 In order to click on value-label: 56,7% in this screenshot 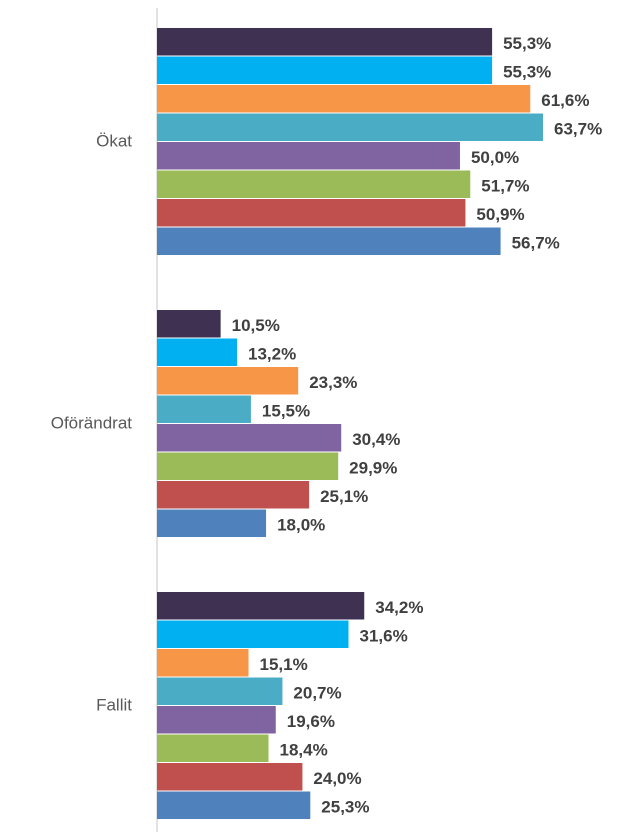, I will do `click(536, 243)`.